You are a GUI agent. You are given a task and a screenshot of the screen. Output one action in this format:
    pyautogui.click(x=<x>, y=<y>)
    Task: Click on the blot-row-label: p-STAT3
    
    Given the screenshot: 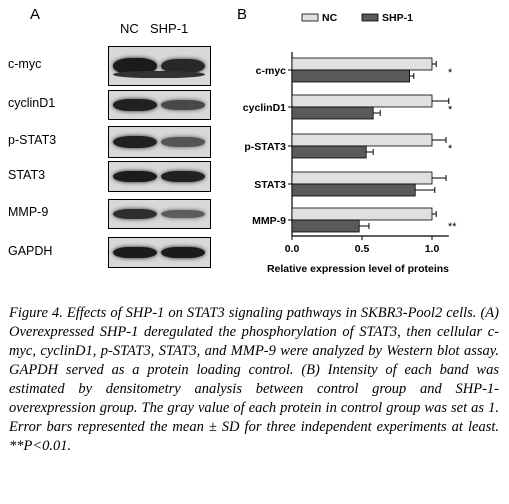 What is the action you would take?
    pyautogui.click(x=32, y=140)
    